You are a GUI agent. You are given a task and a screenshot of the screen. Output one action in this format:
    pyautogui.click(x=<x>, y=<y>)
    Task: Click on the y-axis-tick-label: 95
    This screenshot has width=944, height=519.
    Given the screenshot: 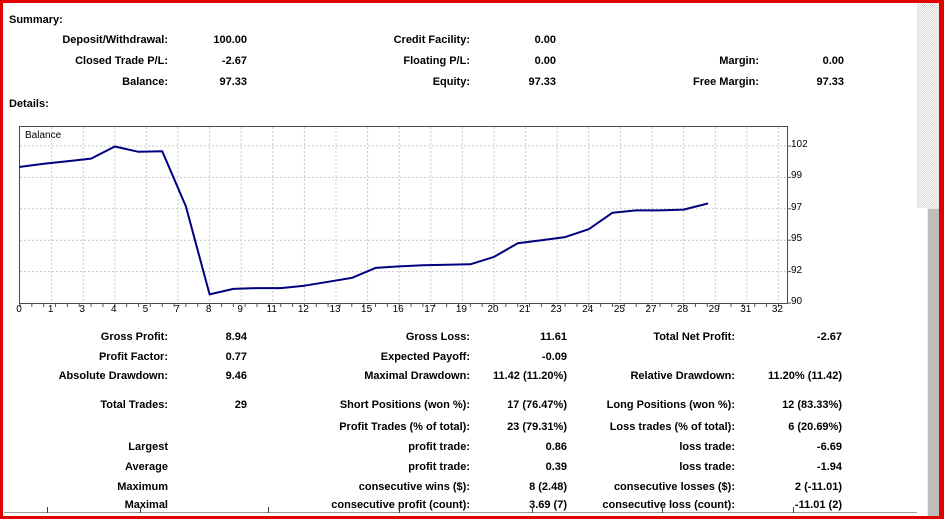 What is the action you would take?
    pyautogui.click(x=797, y=239)
    